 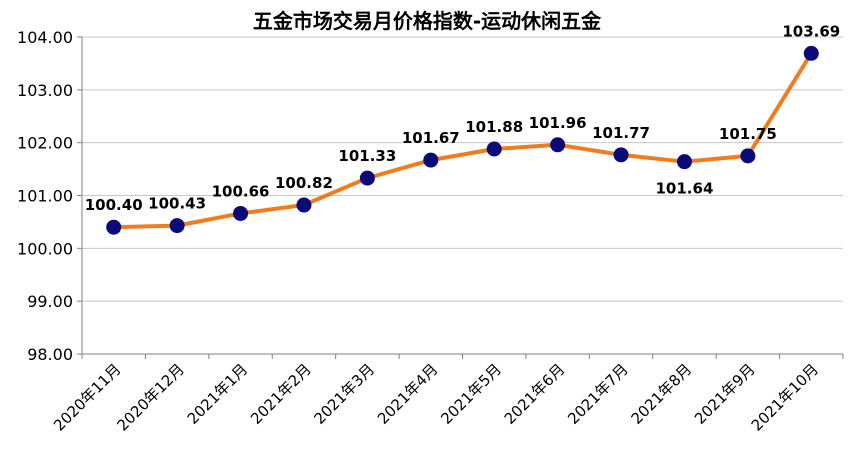 I want to click on y-tick-label: 102.00, so click(x=45, y=143).